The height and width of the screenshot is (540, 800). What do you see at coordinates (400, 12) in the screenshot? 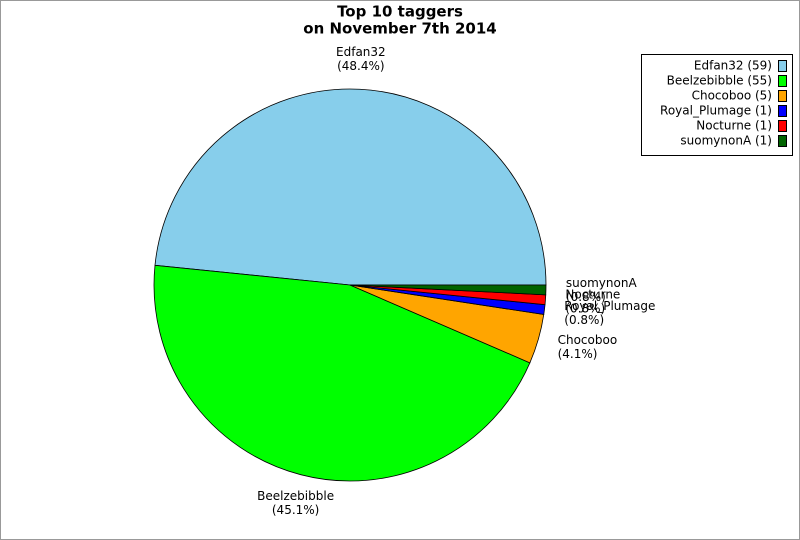
I see `chart-title: Top 10 taggers` at bounding box center [400, 12].